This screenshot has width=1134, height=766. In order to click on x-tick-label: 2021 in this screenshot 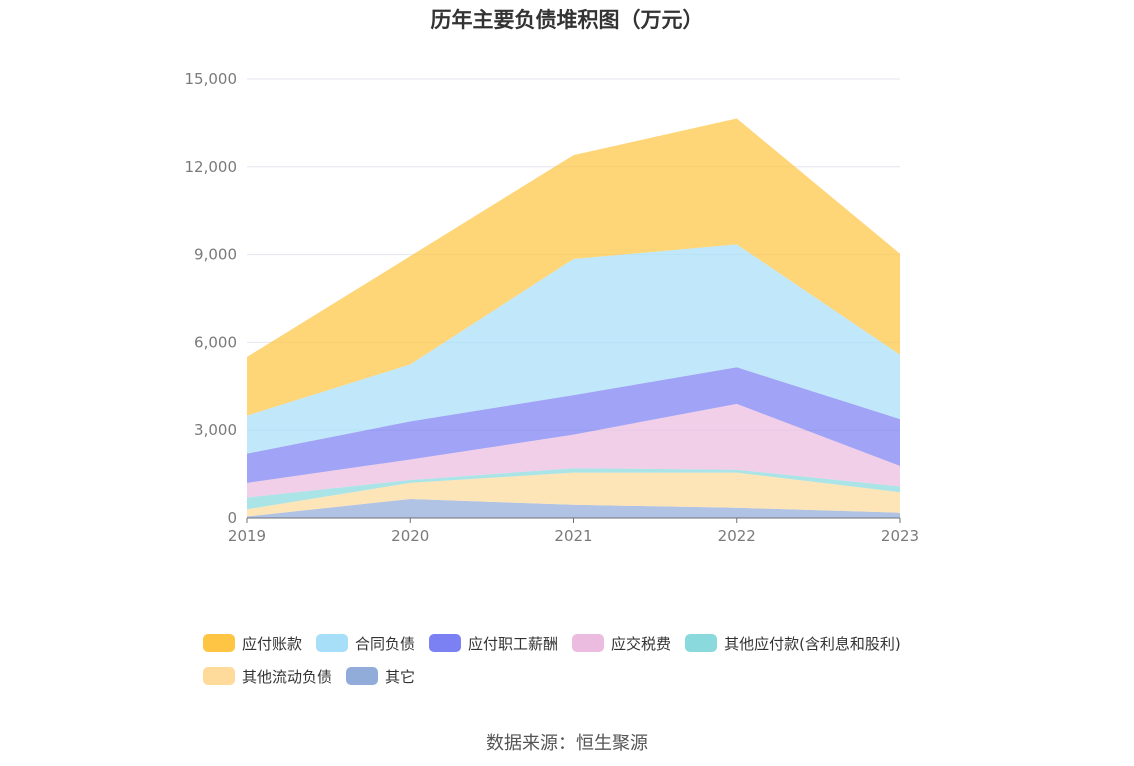, I will do `click(573, 536)`.